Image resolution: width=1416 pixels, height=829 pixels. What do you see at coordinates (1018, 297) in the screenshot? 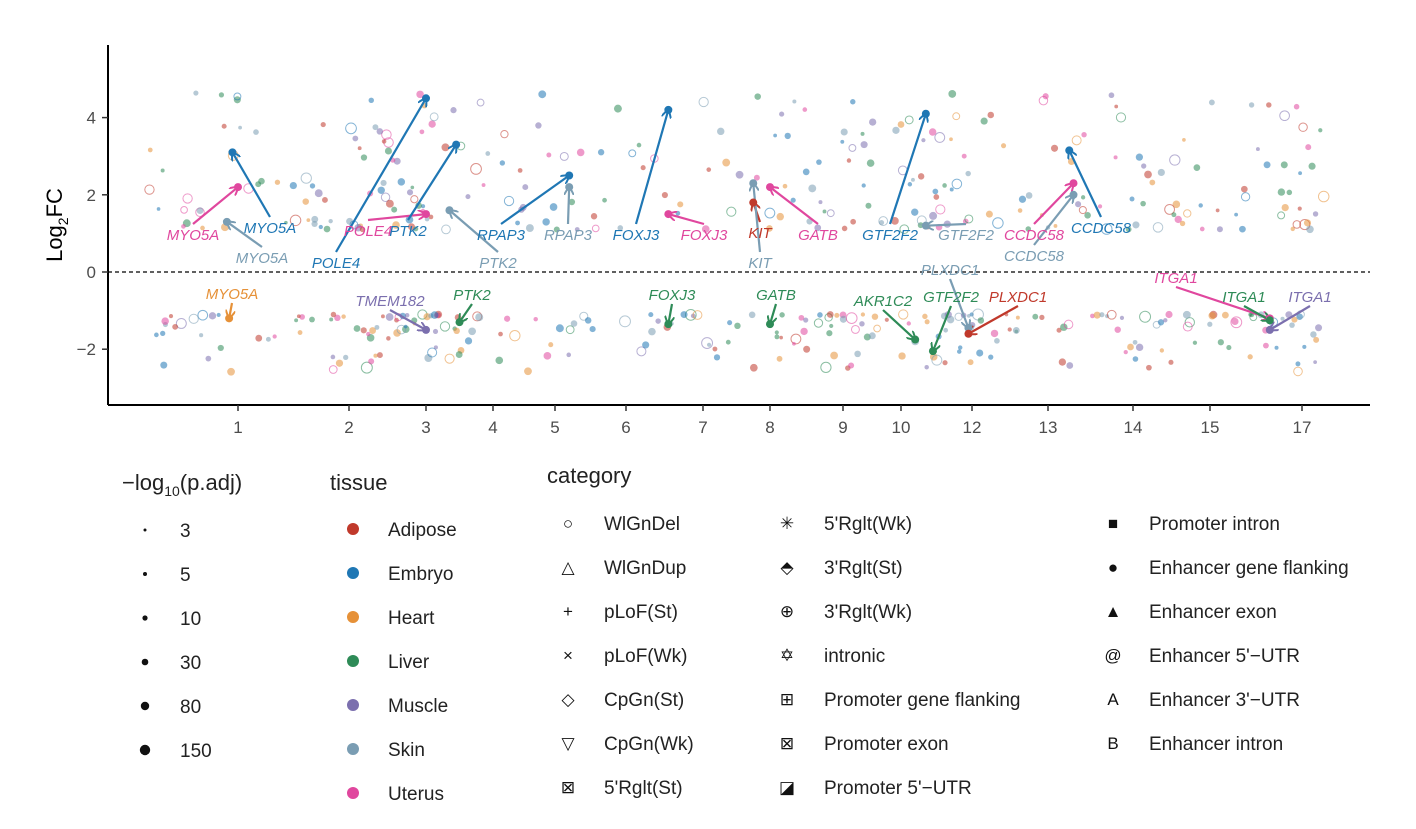
I see `annotation-label: PLXDC1` at bounding box center [1018, 297].